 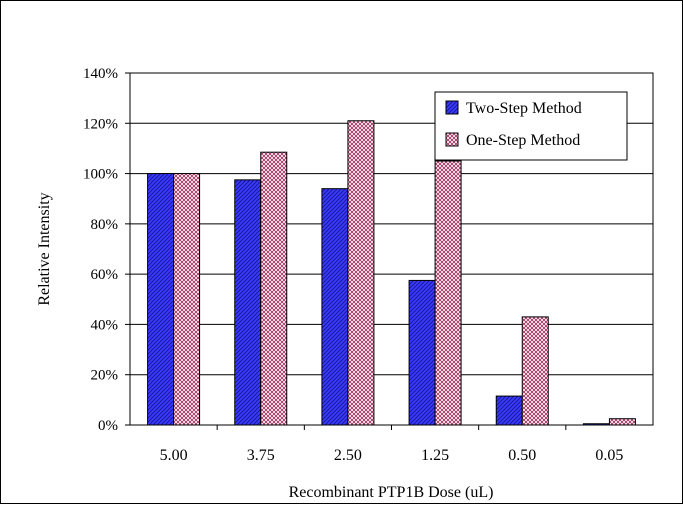 I want to click on legend-box, so click(x=531, y=126).